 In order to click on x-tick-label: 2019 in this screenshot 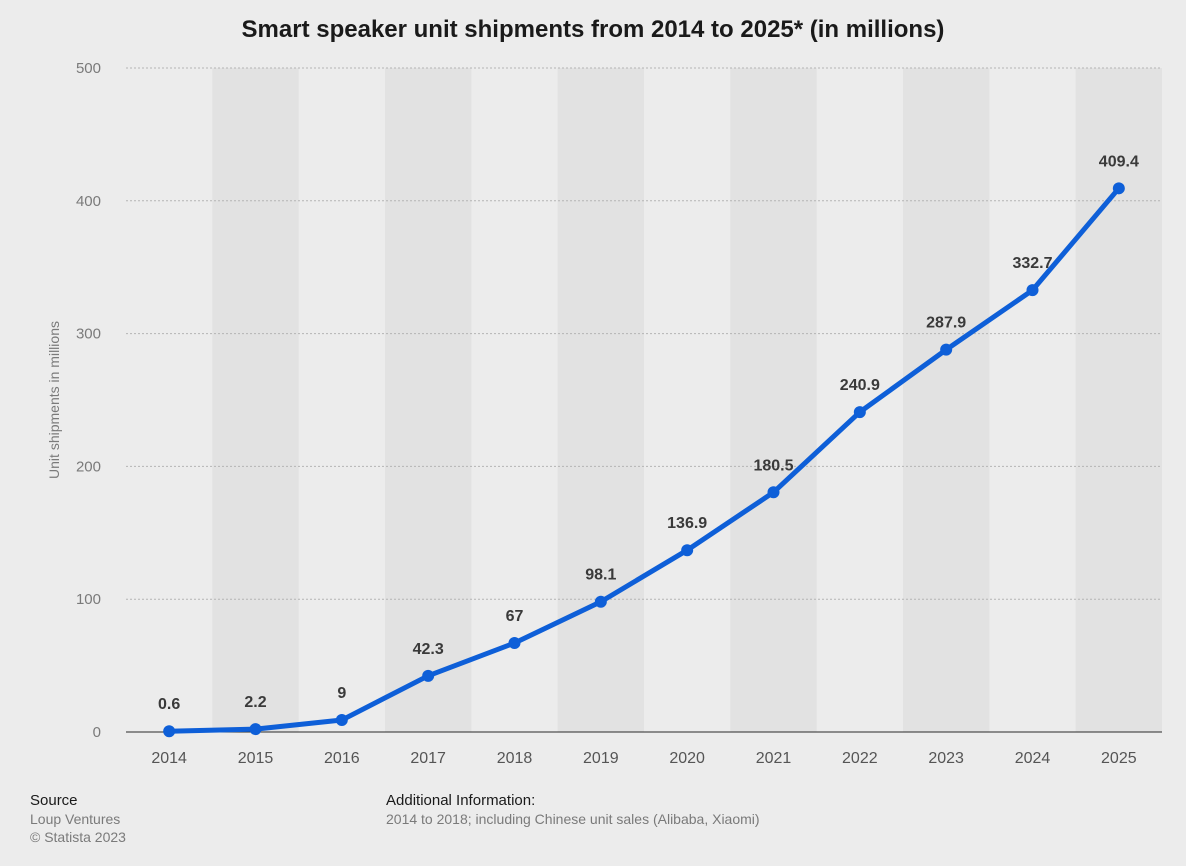, I will do `click(601, 758)`.